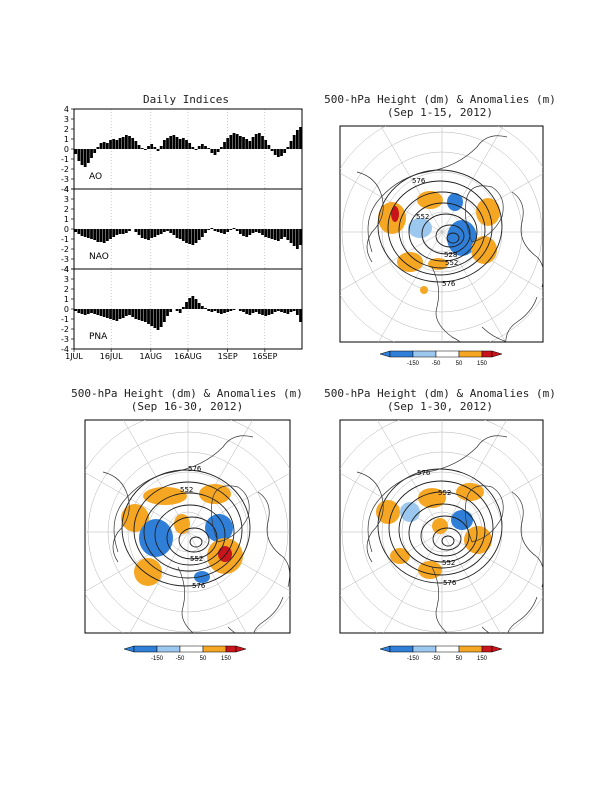 The width and height of the screenshot is (612, 792). Describe the element at coordinates (65, 339) in the screenshot. I see `y-tick-label: -3` at that location.